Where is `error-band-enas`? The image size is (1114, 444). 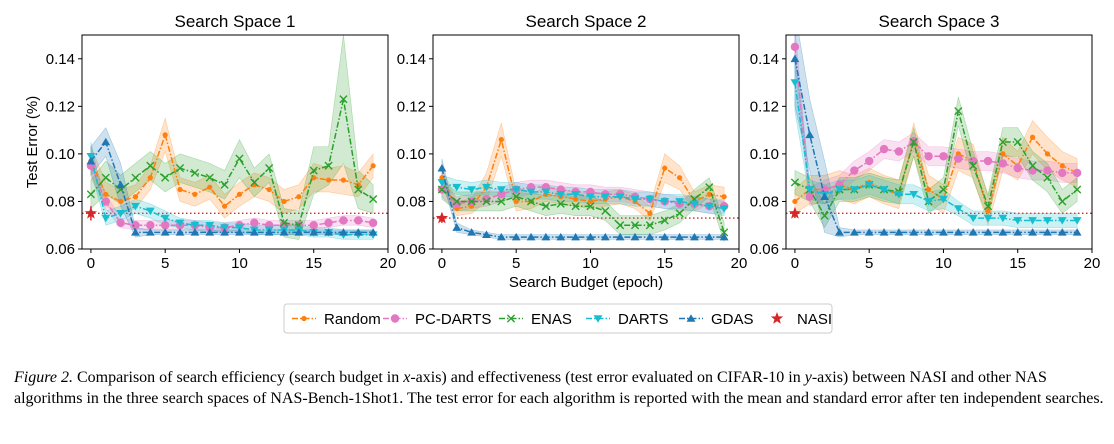
error-band-enas is located at coordinates (232, 137).